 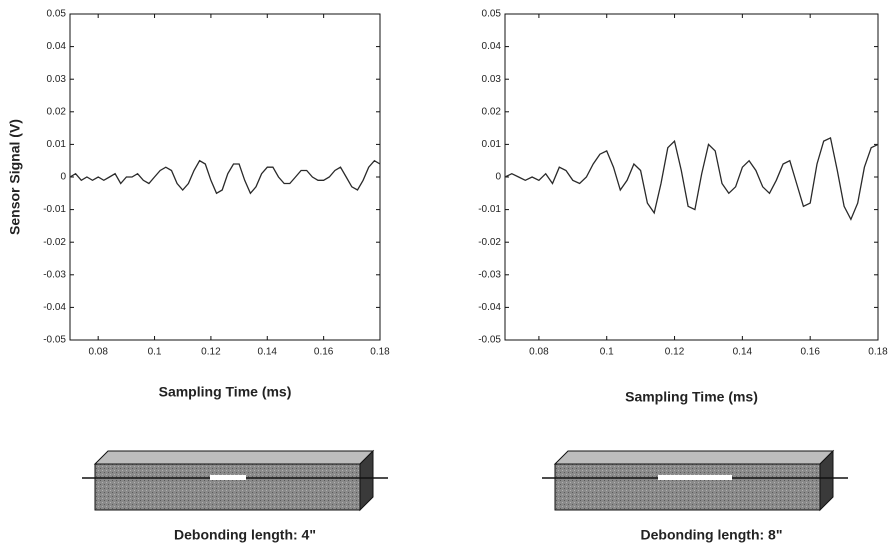 What do you see at coordinates (695, 480) in the screenshot?
I see `beam-right` at bounding box center [695, 480].